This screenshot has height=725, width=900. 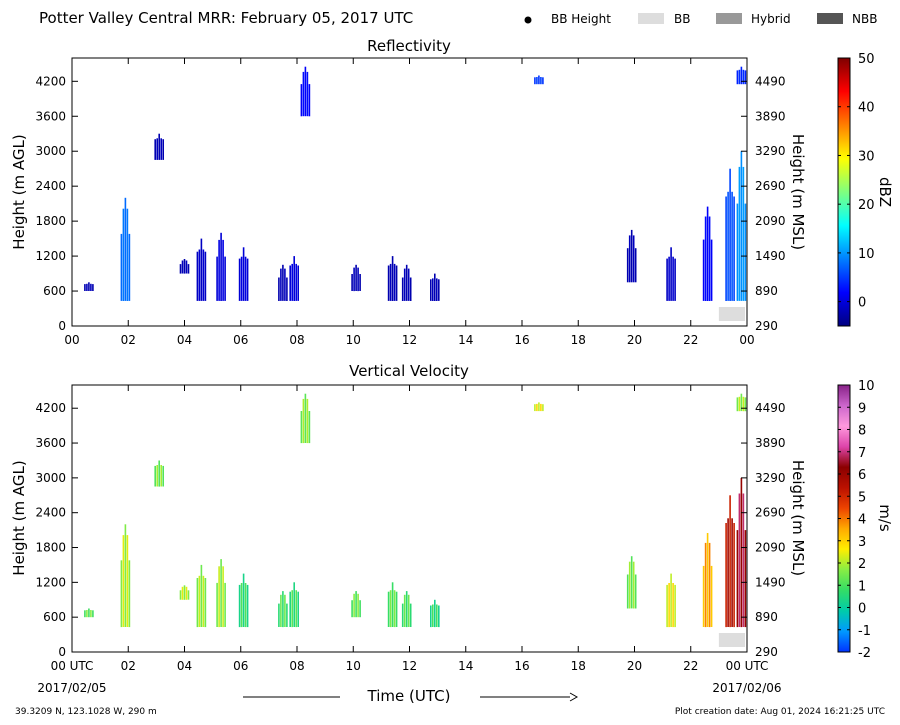 I want to click on station-location: 39.3209 N, 123.1028 W, 290 m, so click(x=86, y=712).